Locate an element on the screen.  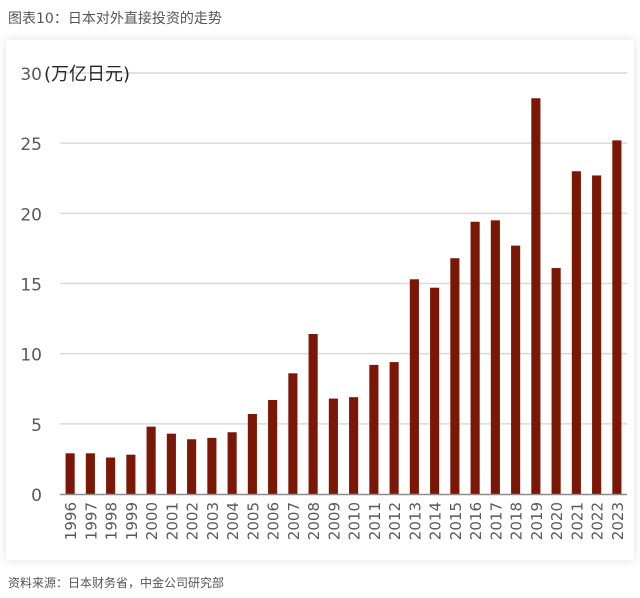
figure-source: 资料来源：日本财务省，中金公司研究部 is located at coordinates (116, 583).